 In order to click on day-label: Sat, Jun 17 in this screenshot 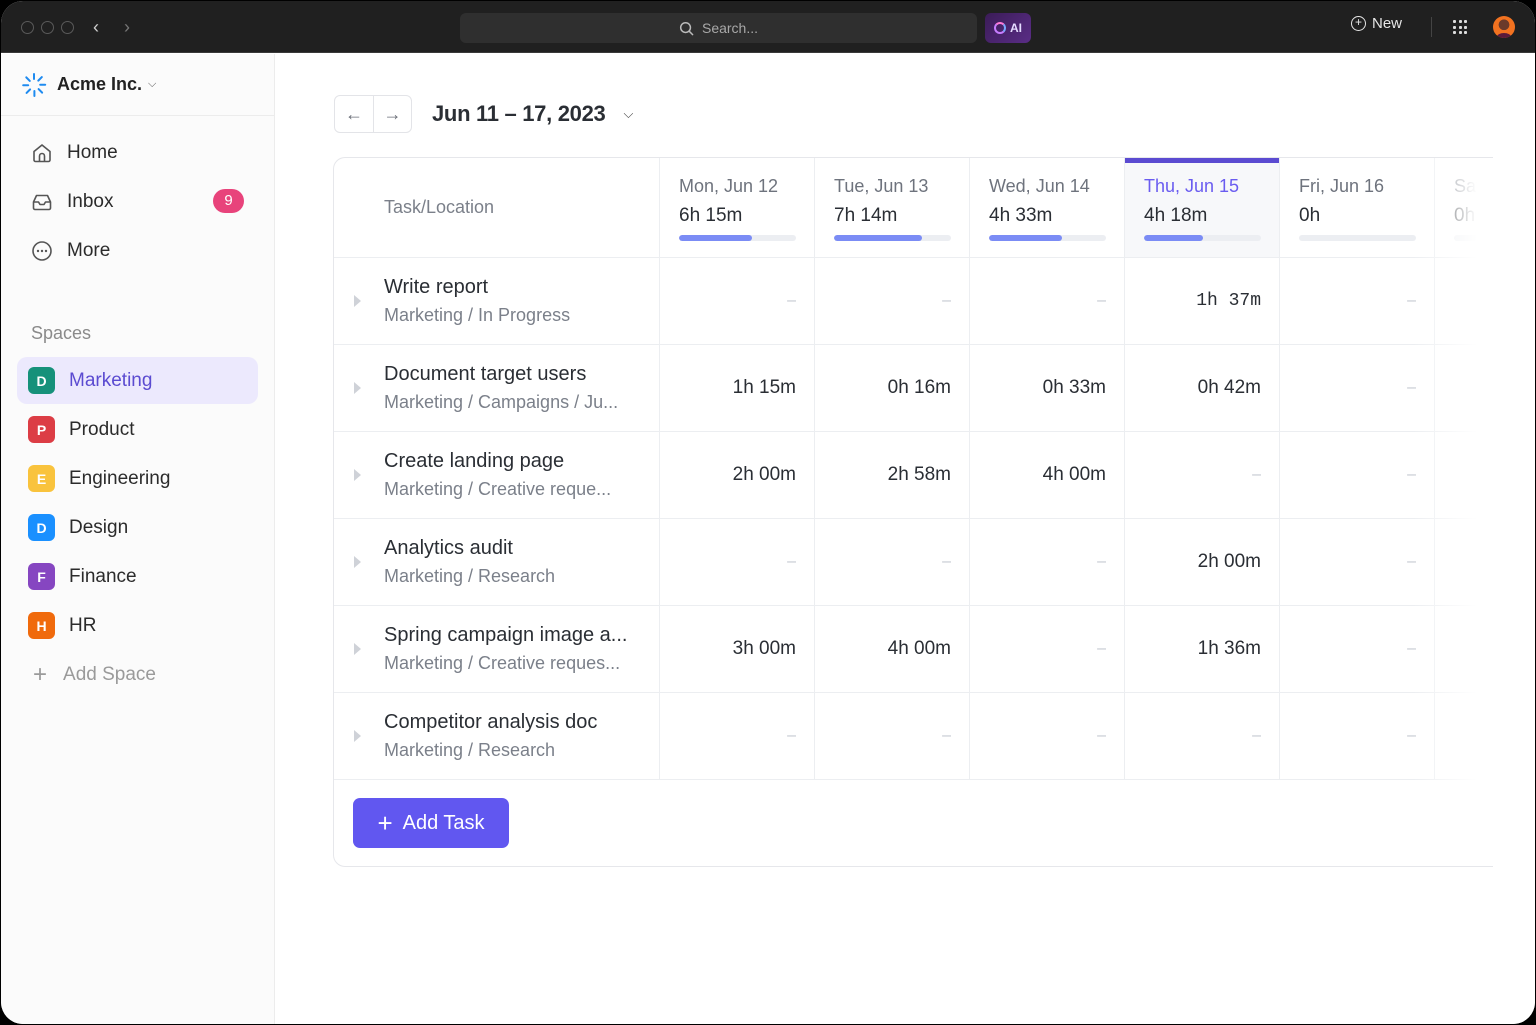, I will do `click(1473, 186)`.